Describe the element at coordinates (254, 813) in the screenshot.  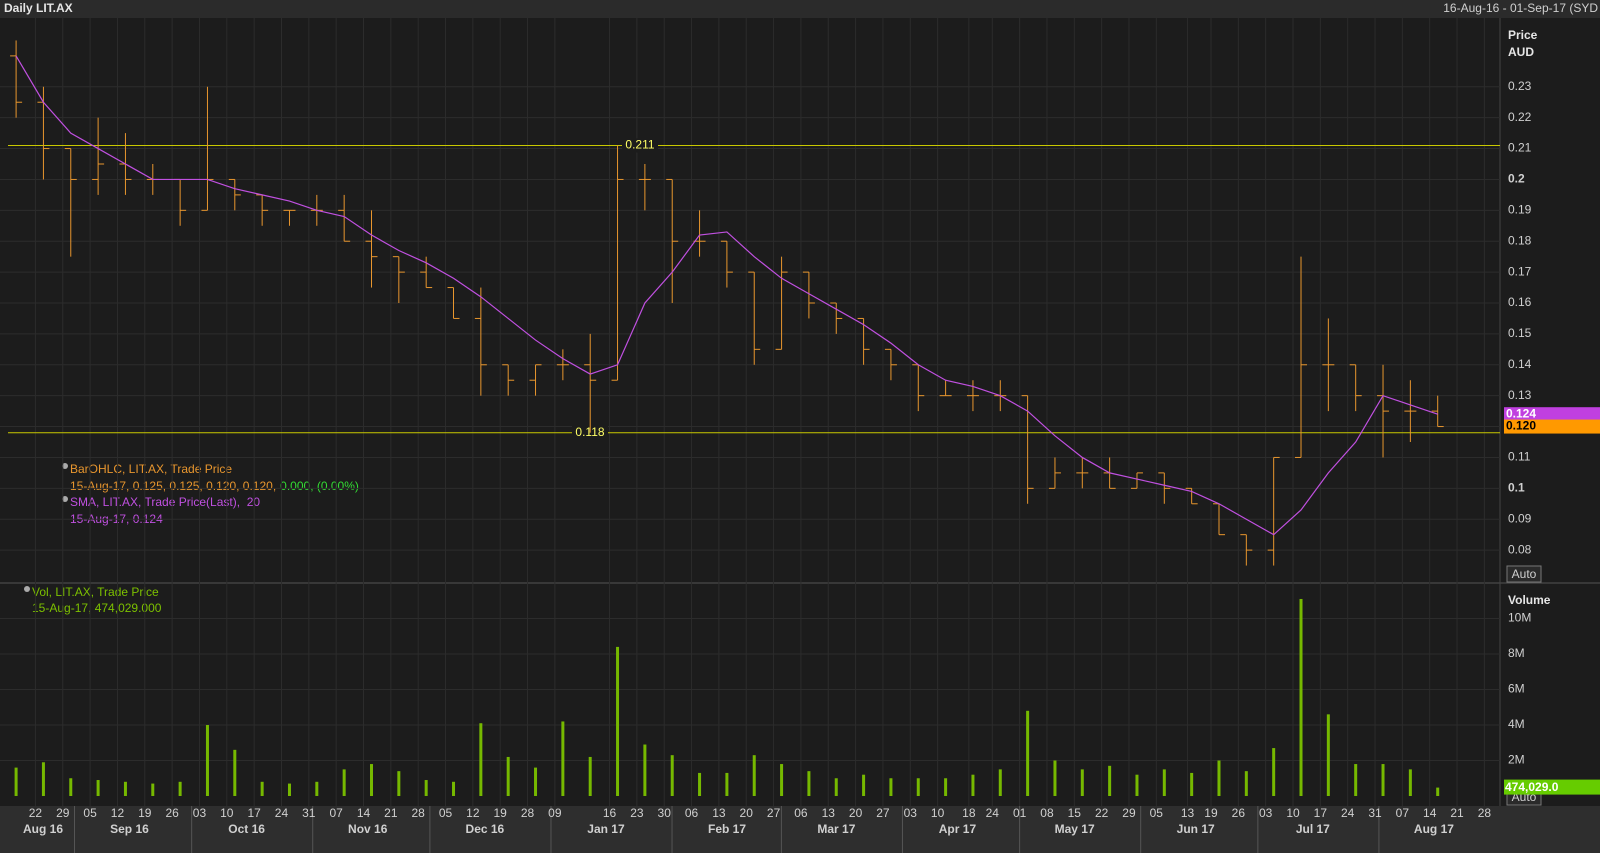
I see `x-tick-label: 17` at that location.